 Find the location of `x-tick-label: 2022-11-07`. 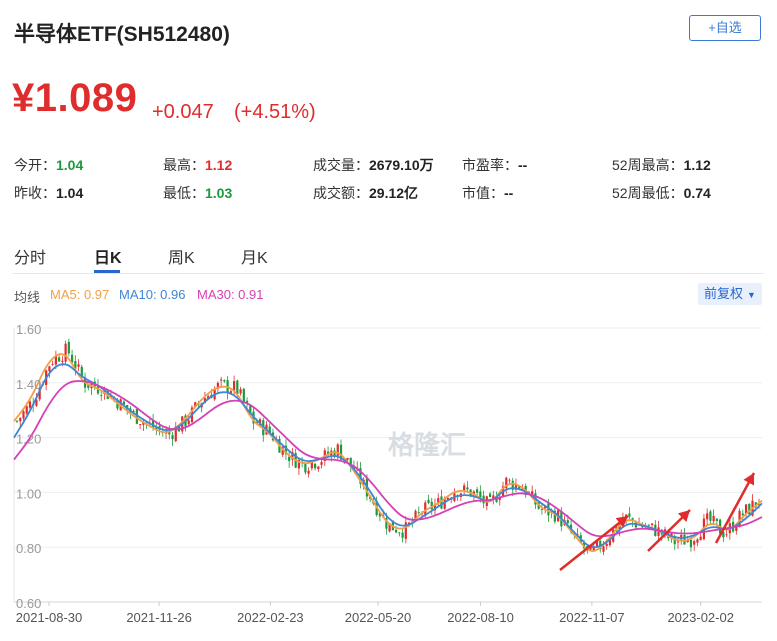

x-tick-label: 2022-11-07 is located at coordinates (592, 617).